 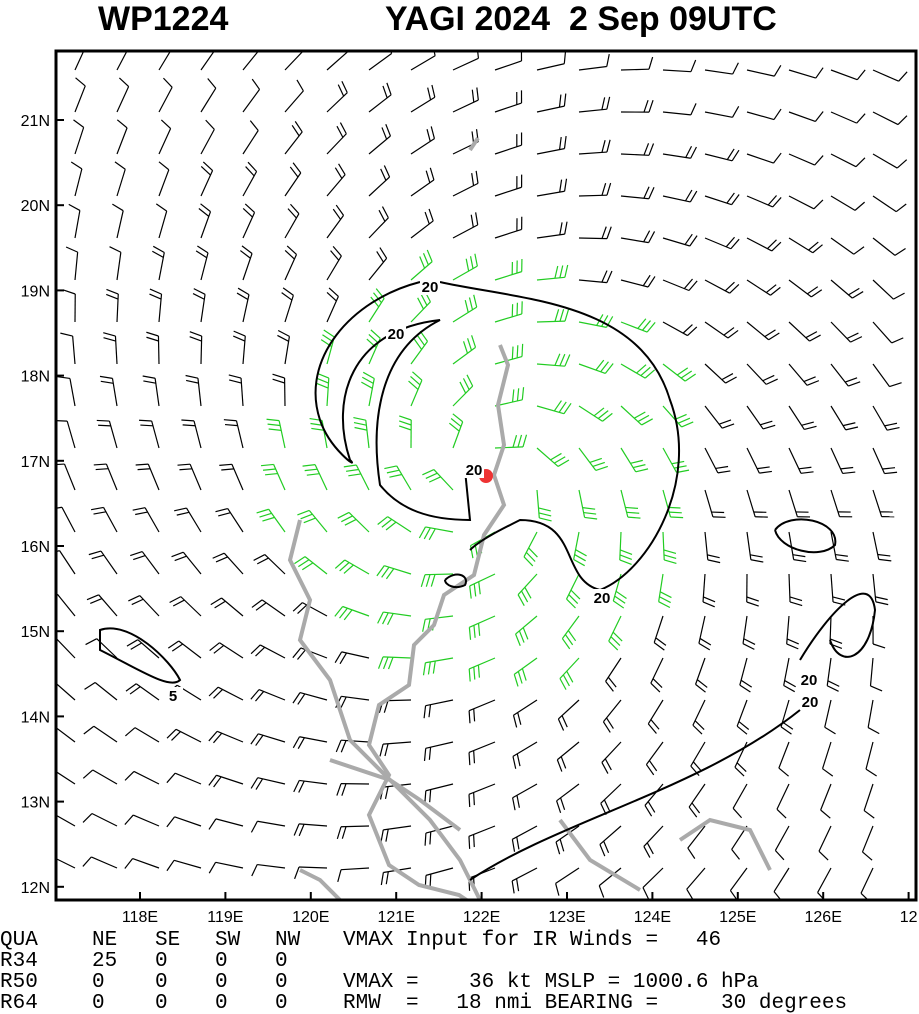 What do you see at coordinates (566, 917) in the screenshot?
I see `lon-label: 123E` at bounding box center [566, 917].